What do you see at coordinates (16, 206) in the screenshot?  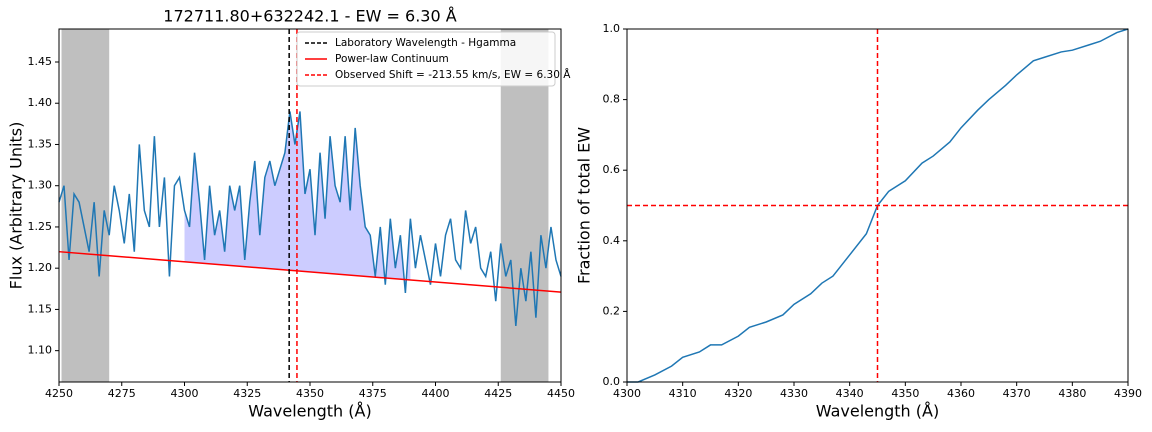 I see `y-axis-label: Flux (Arbitrary Units)` at bounding box center [16, 206].